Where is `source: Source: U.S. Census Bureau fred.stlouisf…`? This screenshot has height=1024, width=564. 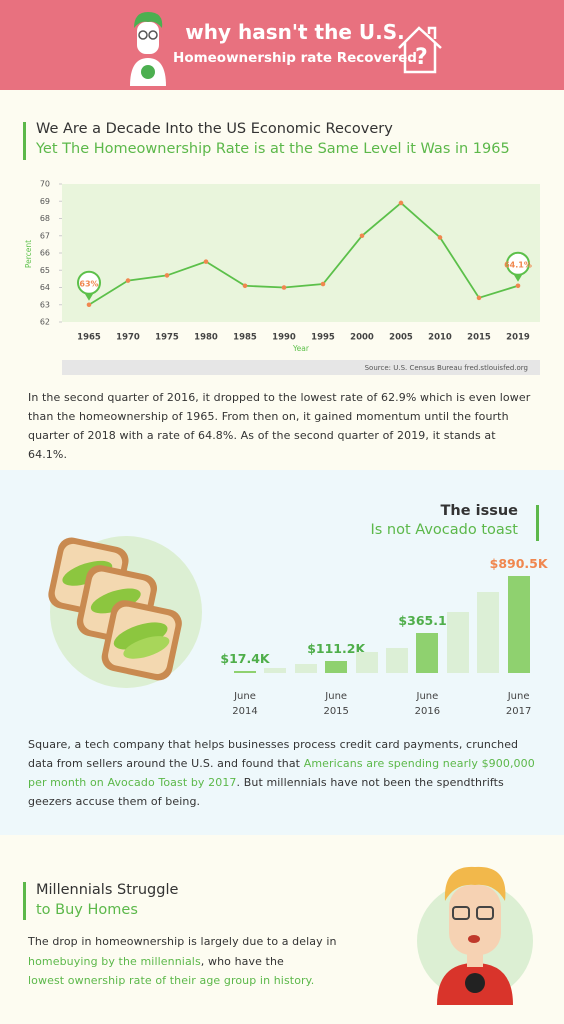
source: Source: U.S. Census Bureau fred.stlouisf… is located at coordinates (446, 368).